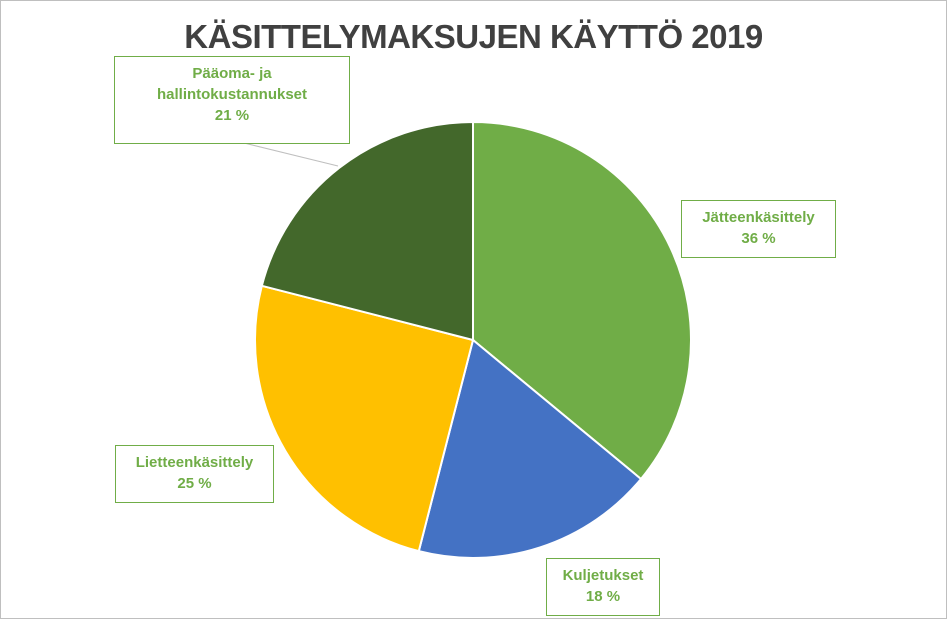 The height and width of the screenshot is (619, 947). What do you see at coordinates (758, 217) in the screenshot?
I see `slice-name: Jätteenkäsittely` at bounding box center [758, 217].